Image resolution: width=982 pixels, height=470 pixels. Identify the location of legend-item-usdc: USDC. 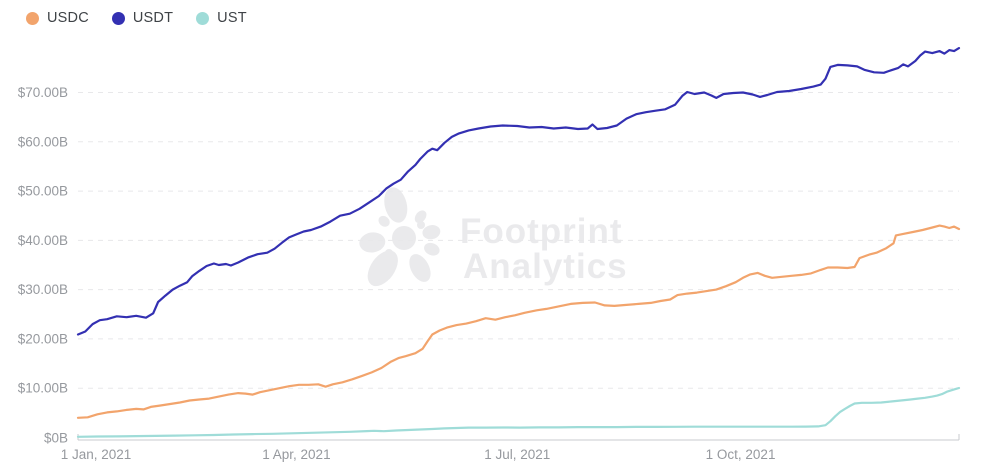
(57, 18).